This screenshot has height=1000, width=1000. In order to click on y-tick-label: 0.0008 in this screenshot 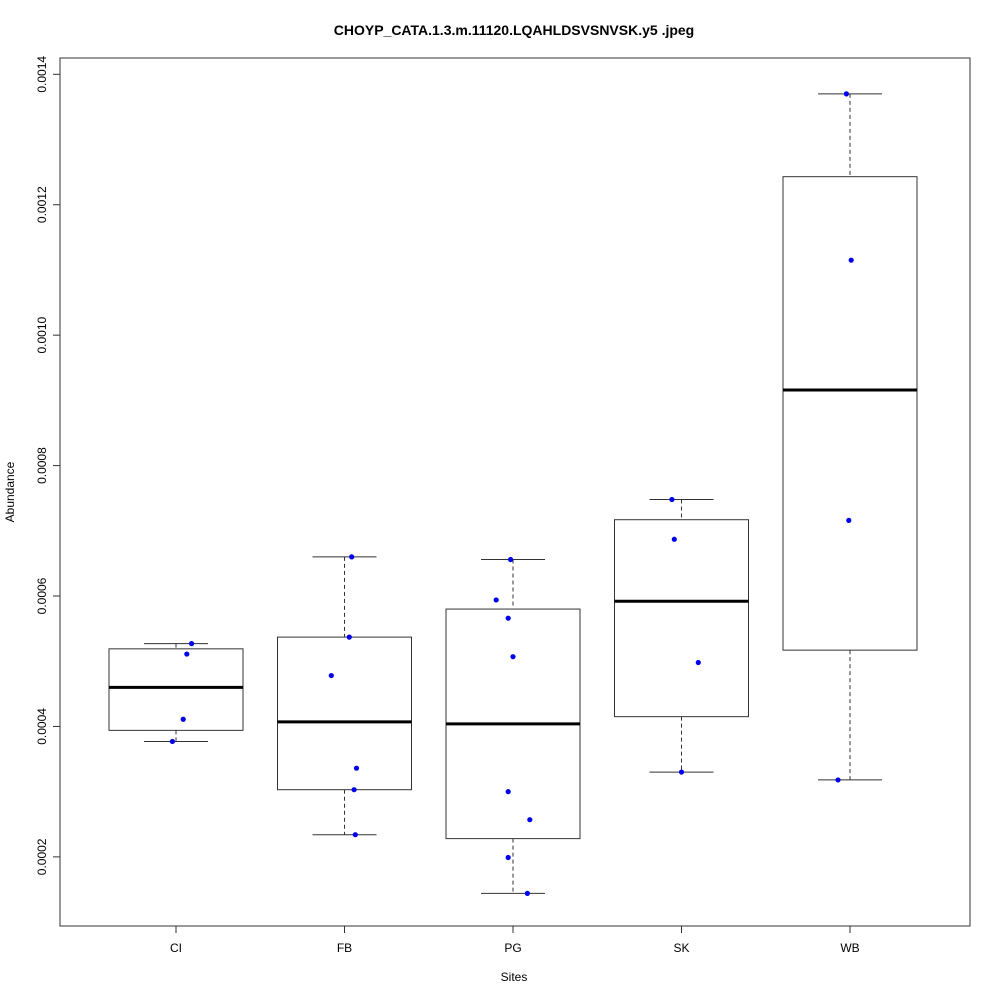, I will do `click(42, 465)`.